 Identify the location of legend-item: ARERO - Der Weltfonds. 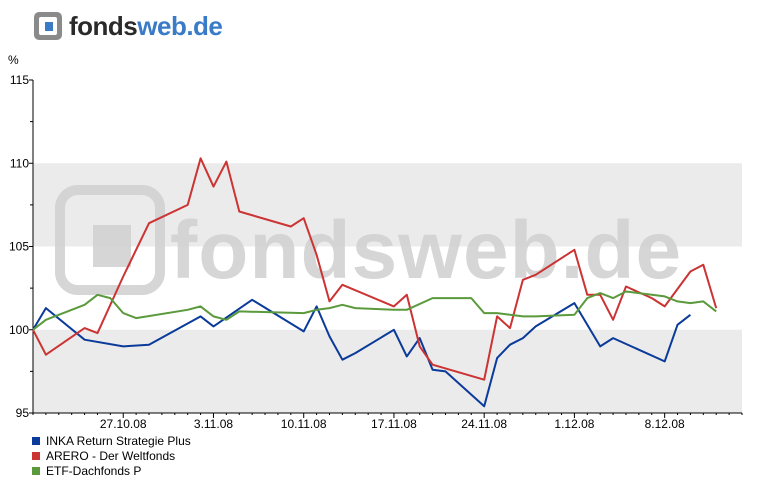
(111, 455).